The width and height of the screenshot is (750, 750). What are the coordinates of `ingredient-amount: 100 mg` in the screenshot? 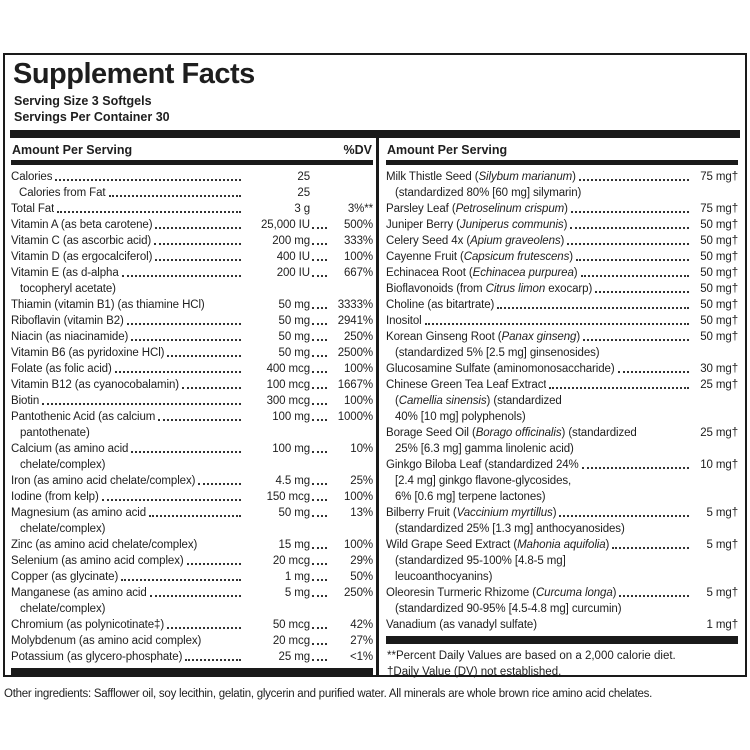 It's located at (291, 417).